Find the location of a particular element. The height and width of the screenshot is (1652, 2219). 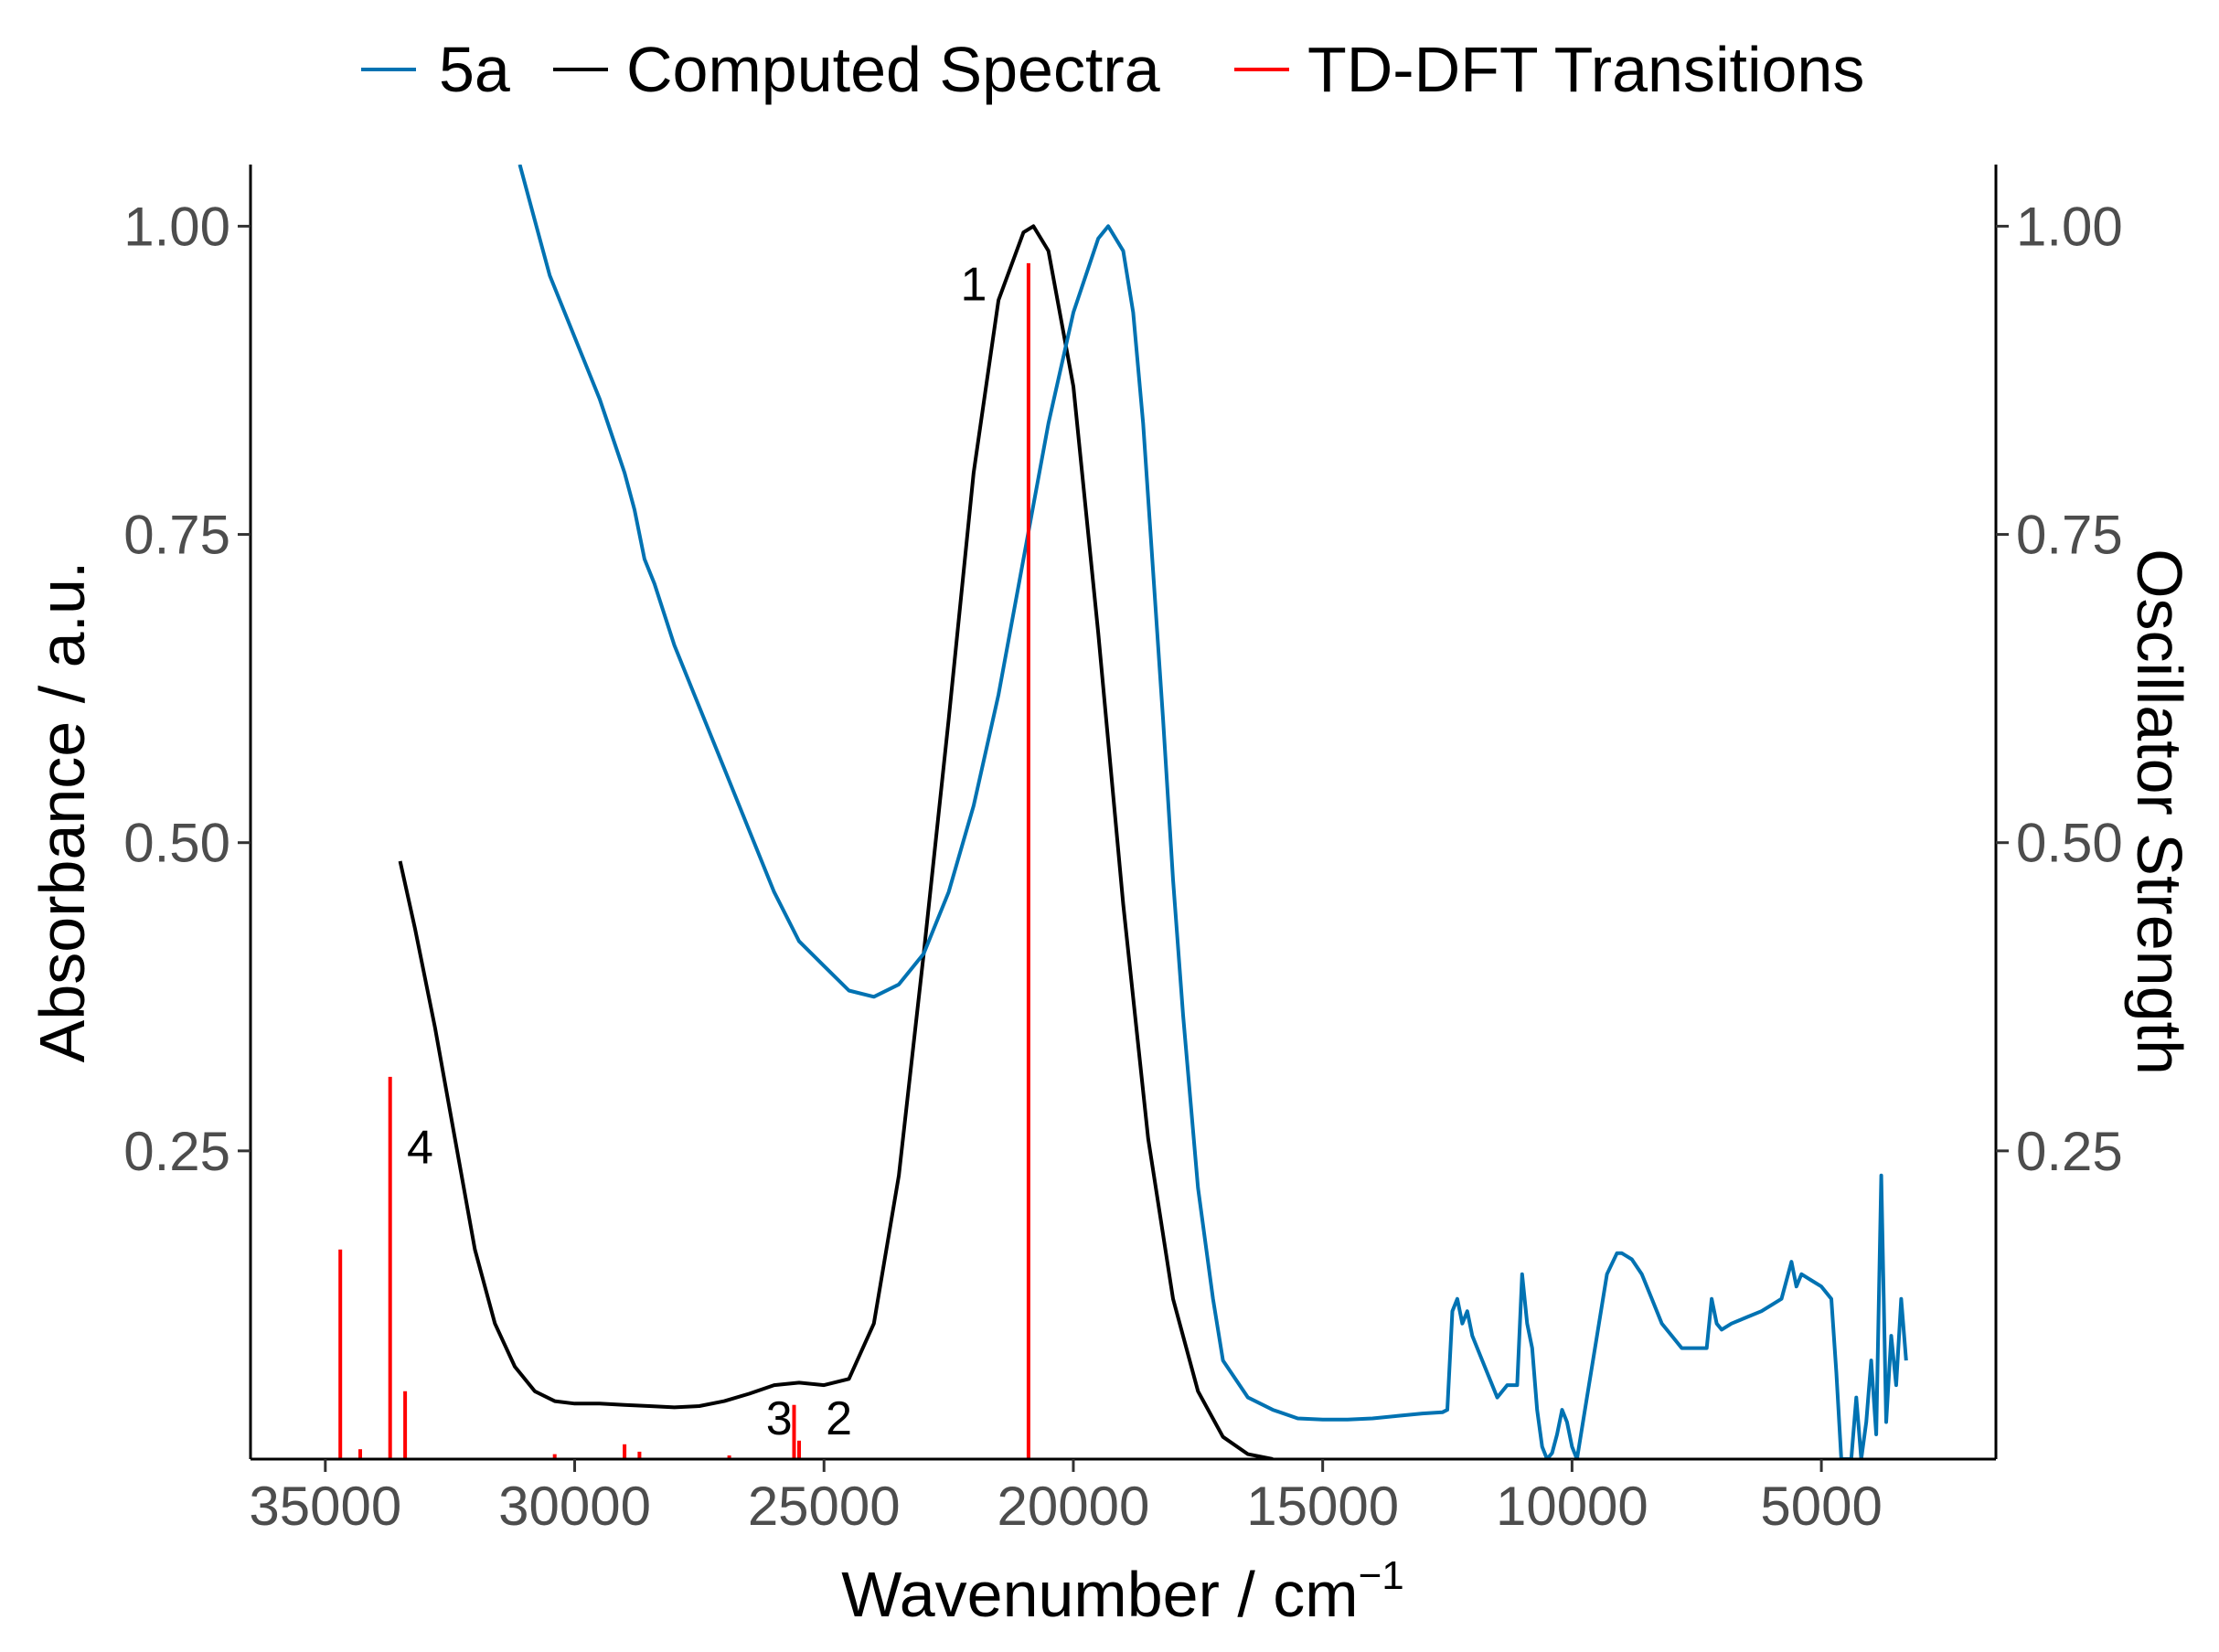

x-tick-label: 25000 is located at coordinates (824, 1507).